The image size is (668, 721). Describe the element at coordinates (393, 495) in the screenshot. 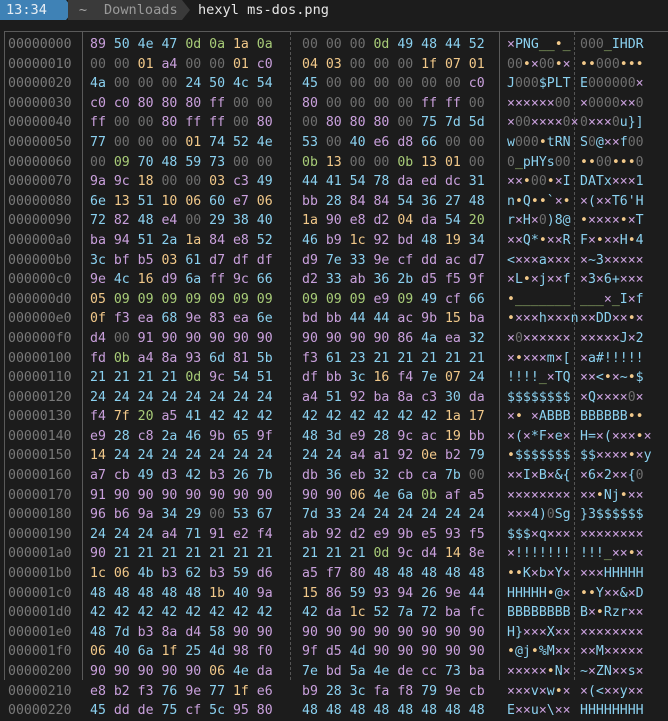

I see `row-hex-right: 90 90 06 4e 6a 0b af a5` at that location.